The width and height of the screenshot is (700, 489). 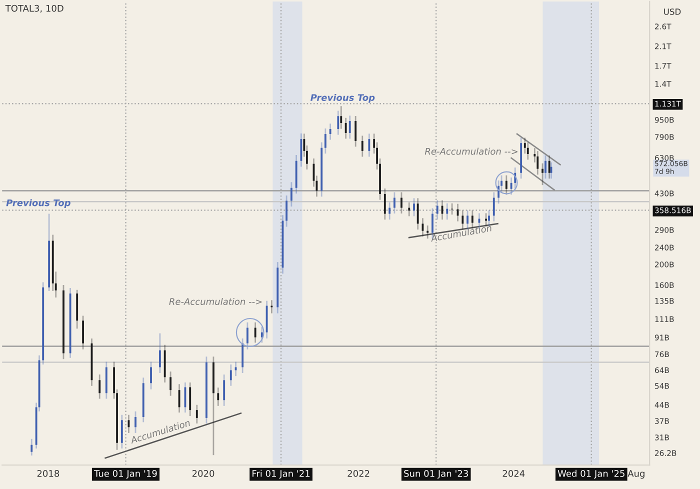 What do you see at coordinates (34, 8) in the screenshot?
I see `chart-title: TOTAL3, 10D` at bounding box center [34, 8].